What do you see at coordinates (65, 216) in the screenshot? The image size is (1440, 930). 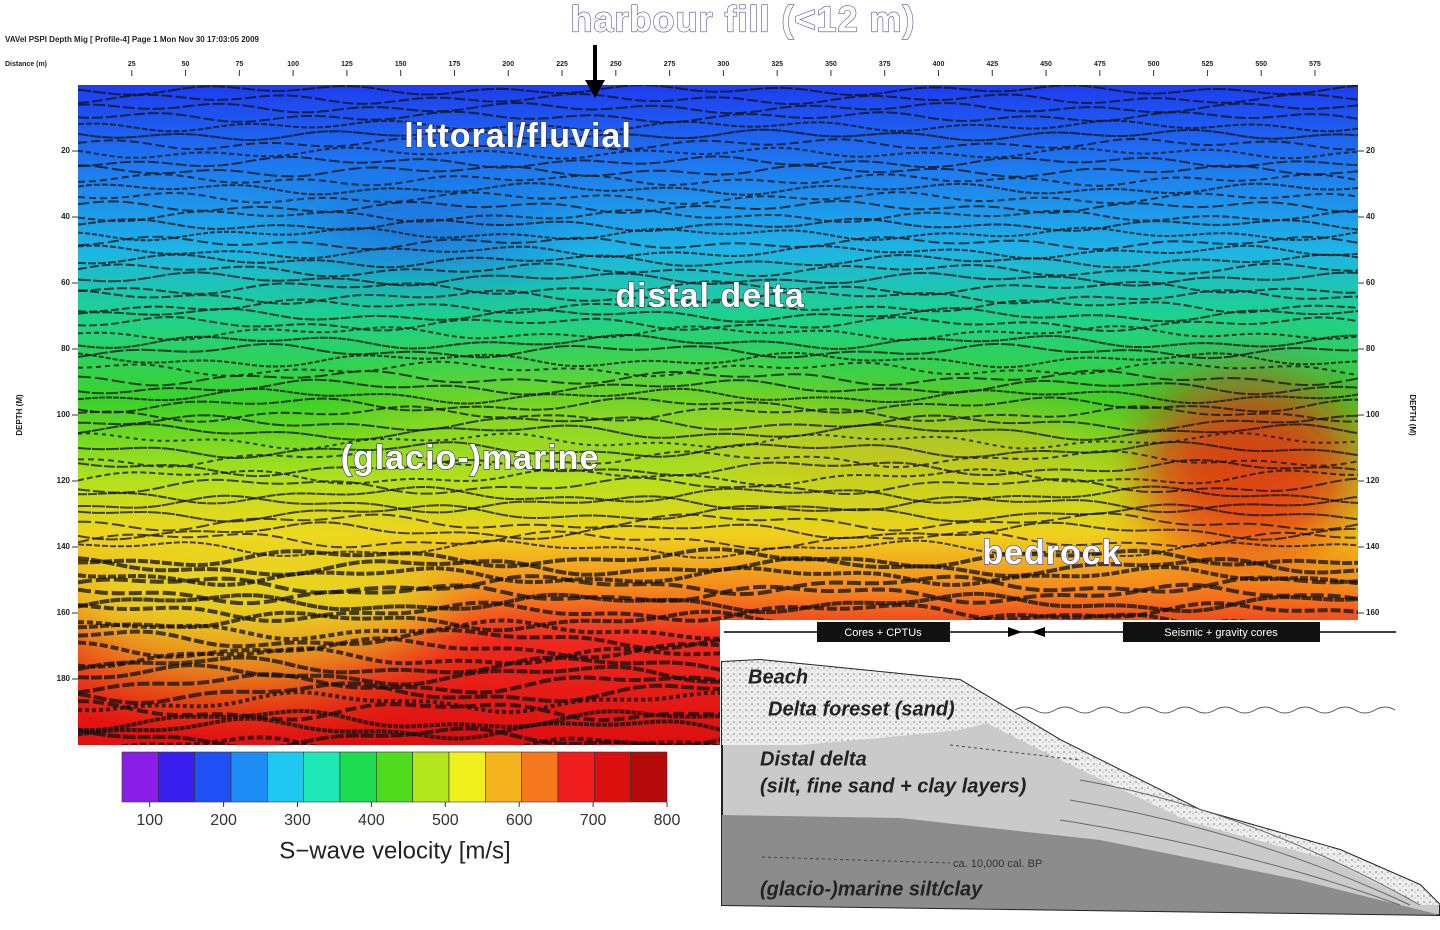 I see `depth-tick-label: 40` at bounding box center [65, 216].